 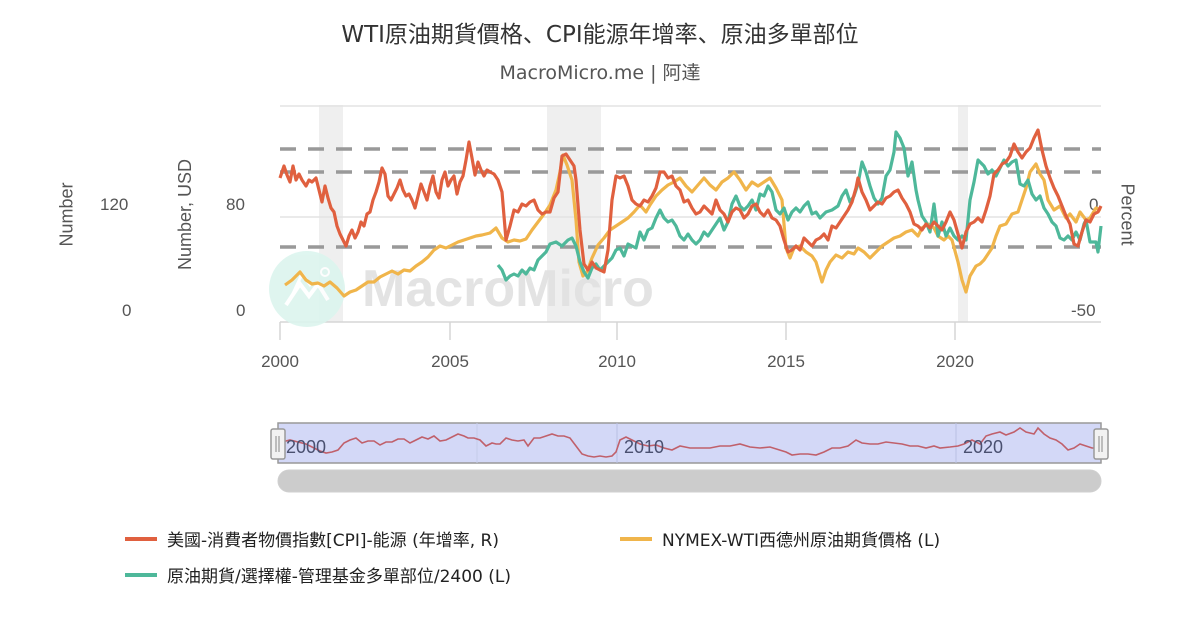 What do you see at coordinates (600, 35) in the screenshot?
I see `chart-title: WTI原油期貨價格、CPI能源年增率、原油多單部位` at bounding box center [600, 35].